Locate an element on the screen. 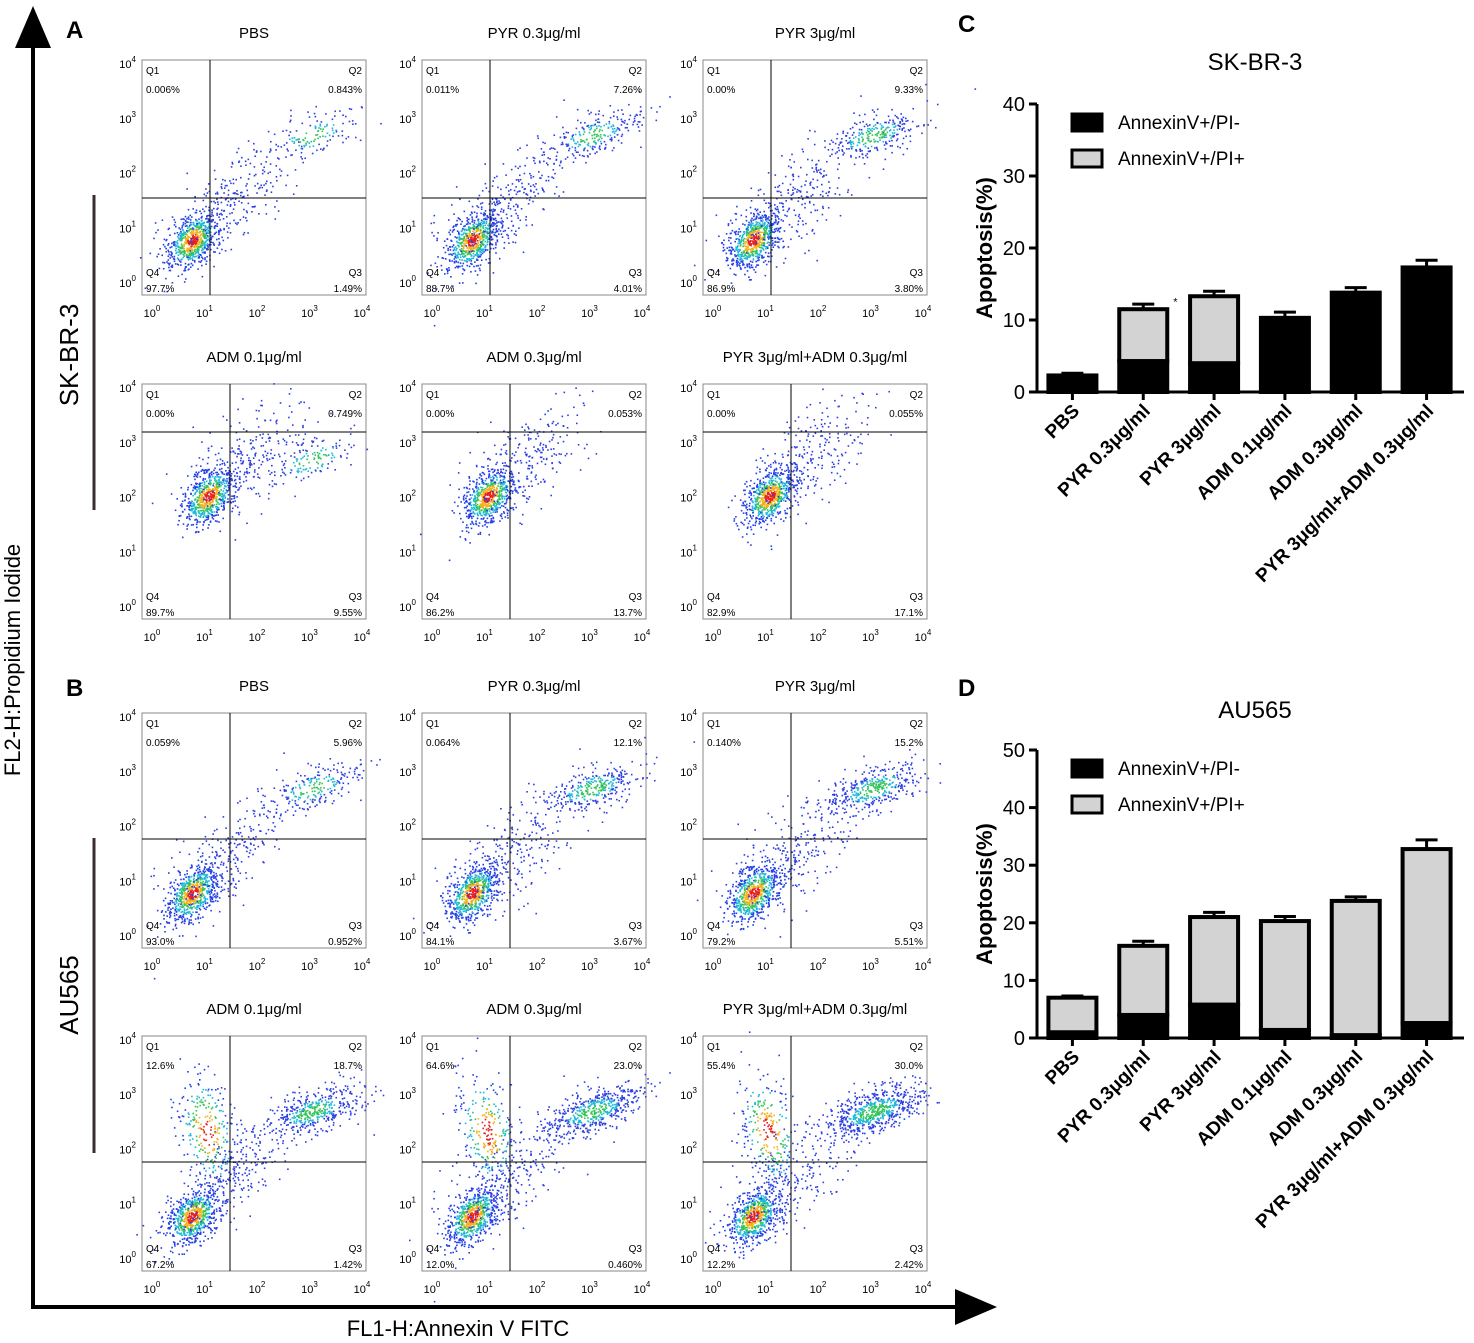 This screenshot has height=1343, width=1474. x-tick-base: 10 is located at coordinates (868, 314).